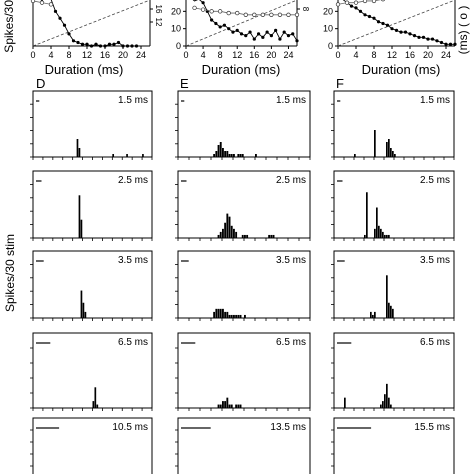  Describe the element at coordinates (243, 125) in the screenshot. I see `histogram-panel-r1-c2: 1.5 ms` at that location.